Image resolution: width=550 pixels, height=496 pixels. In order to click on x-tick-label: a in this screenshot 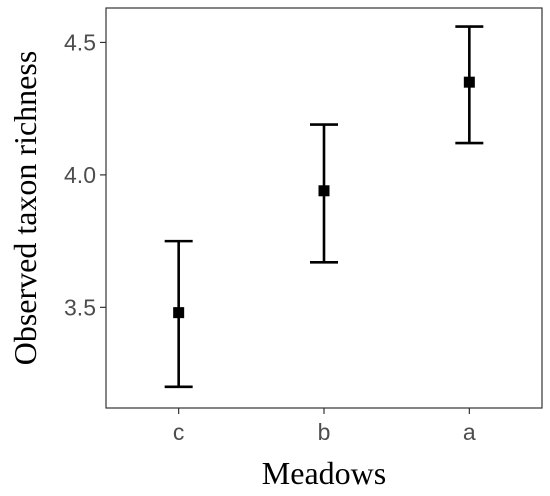, I will do `click(469, 432)`.